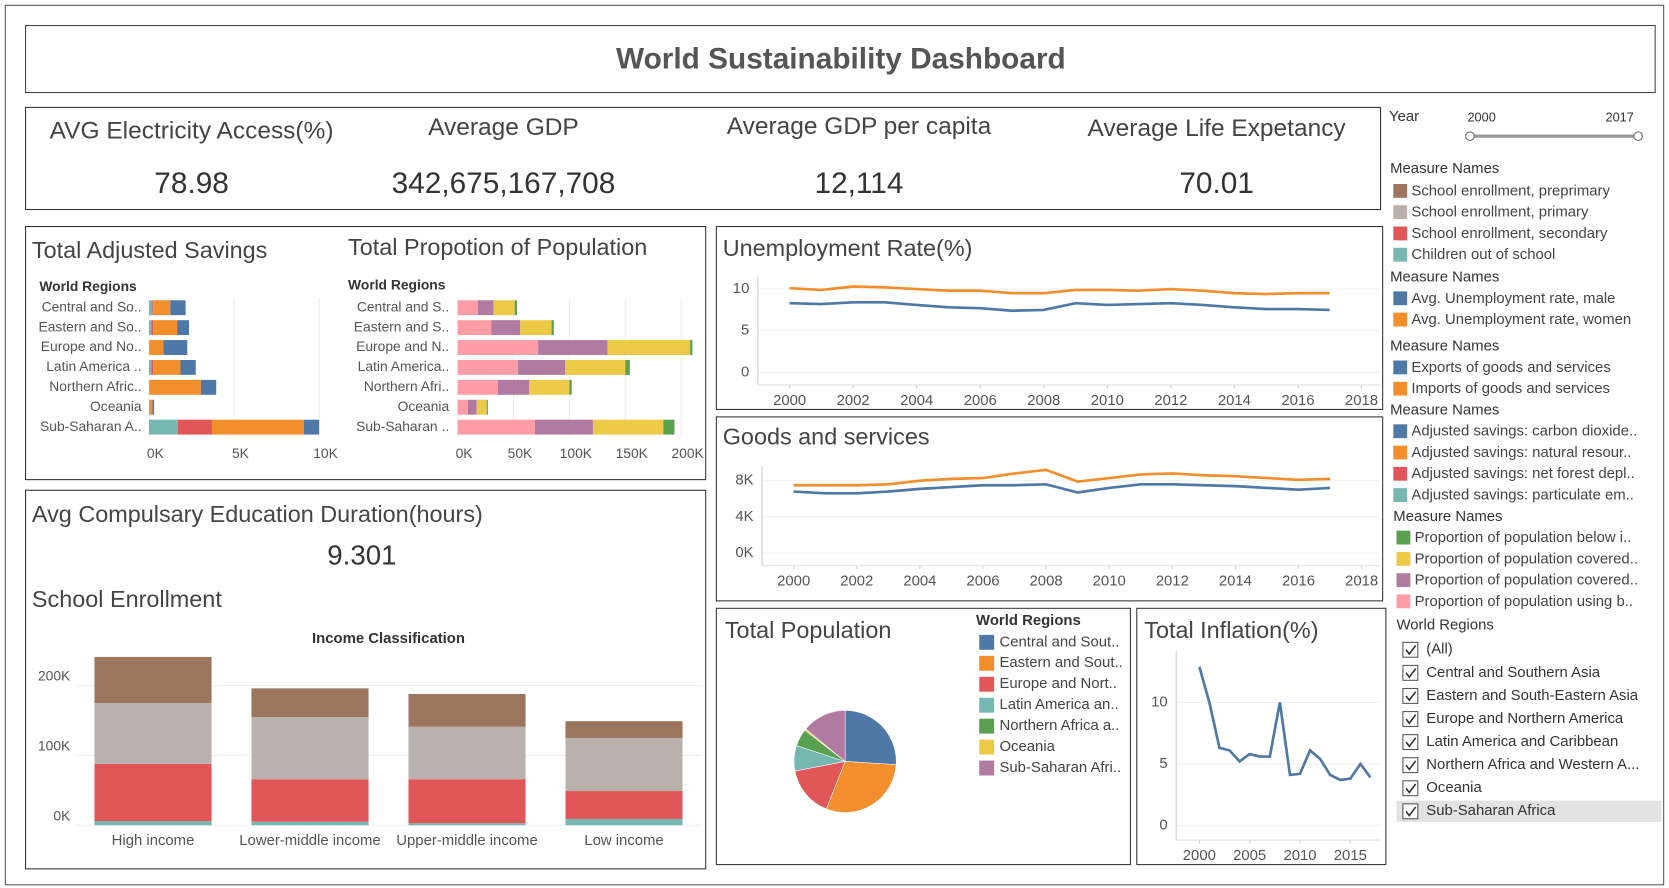 Image resolution: width=1669 pixels, height=888 pixels. Describe the element at coordinates (1059, 642) in the screenshot. I see `legend-label: Central and Sout..` at that location.